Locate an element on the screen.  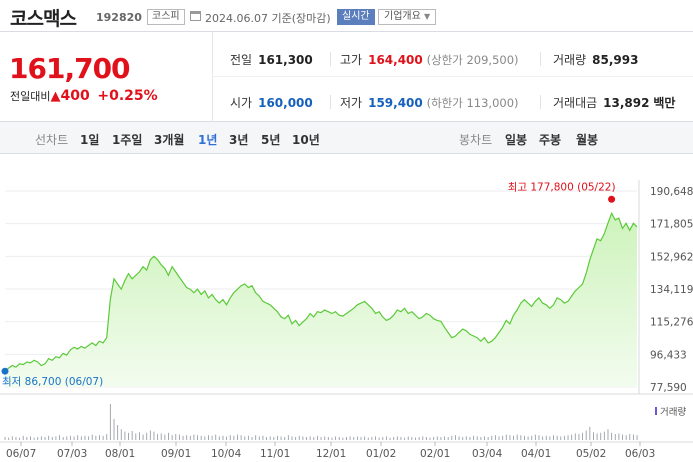
y-tick-label: 96,433 is located at coordinates (668, 355).